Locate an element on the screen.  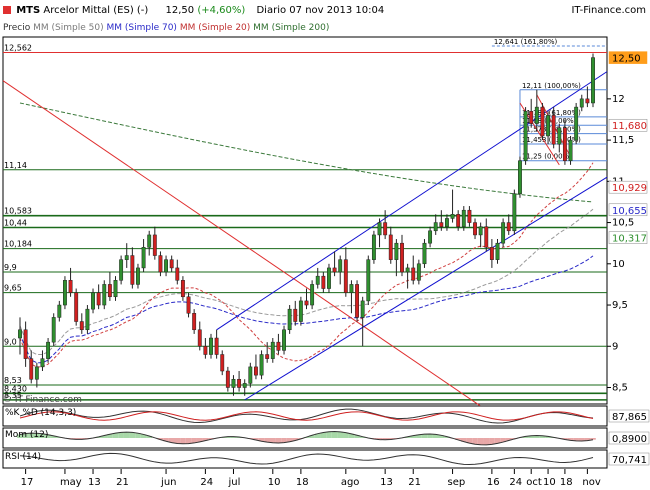
support-level-label: 11,14 is located at coordinates (15, 165).